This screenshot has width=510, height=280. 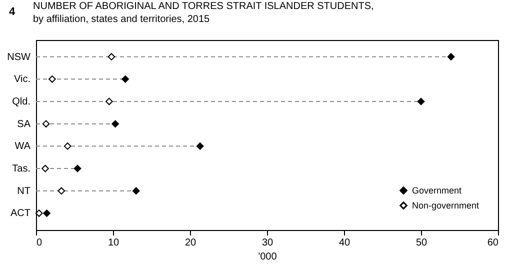 What do you see at coordinates (24, 124) in the screenshot?
I see `y-tick-label: SA` at bounding box center [24, 124].